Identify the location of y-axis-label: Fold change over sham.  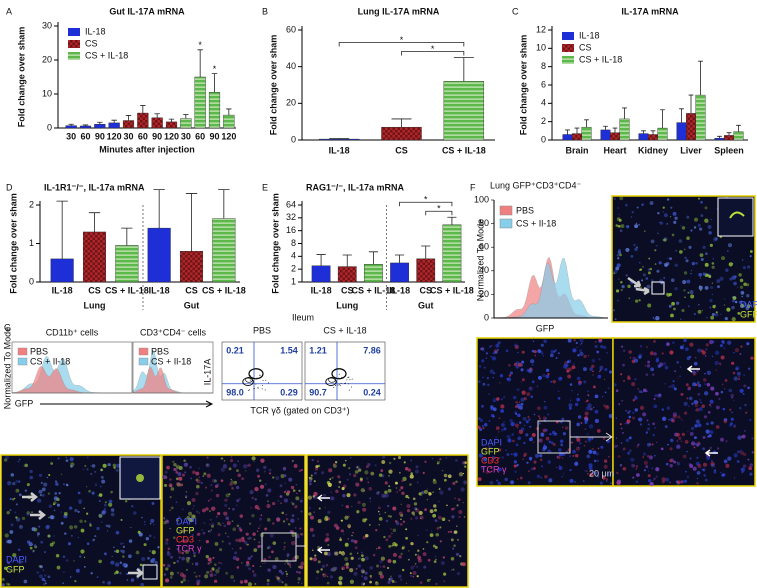
(273, 85).